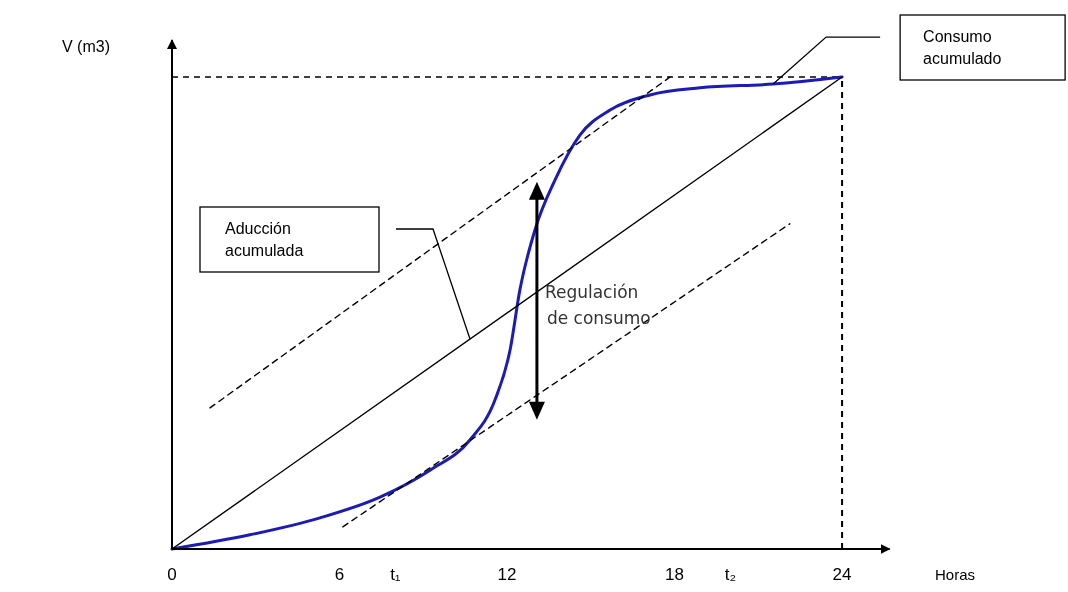 The image size is (1068, 592). I want to click on annotation: Regulación de consumo, so click(597, 304).